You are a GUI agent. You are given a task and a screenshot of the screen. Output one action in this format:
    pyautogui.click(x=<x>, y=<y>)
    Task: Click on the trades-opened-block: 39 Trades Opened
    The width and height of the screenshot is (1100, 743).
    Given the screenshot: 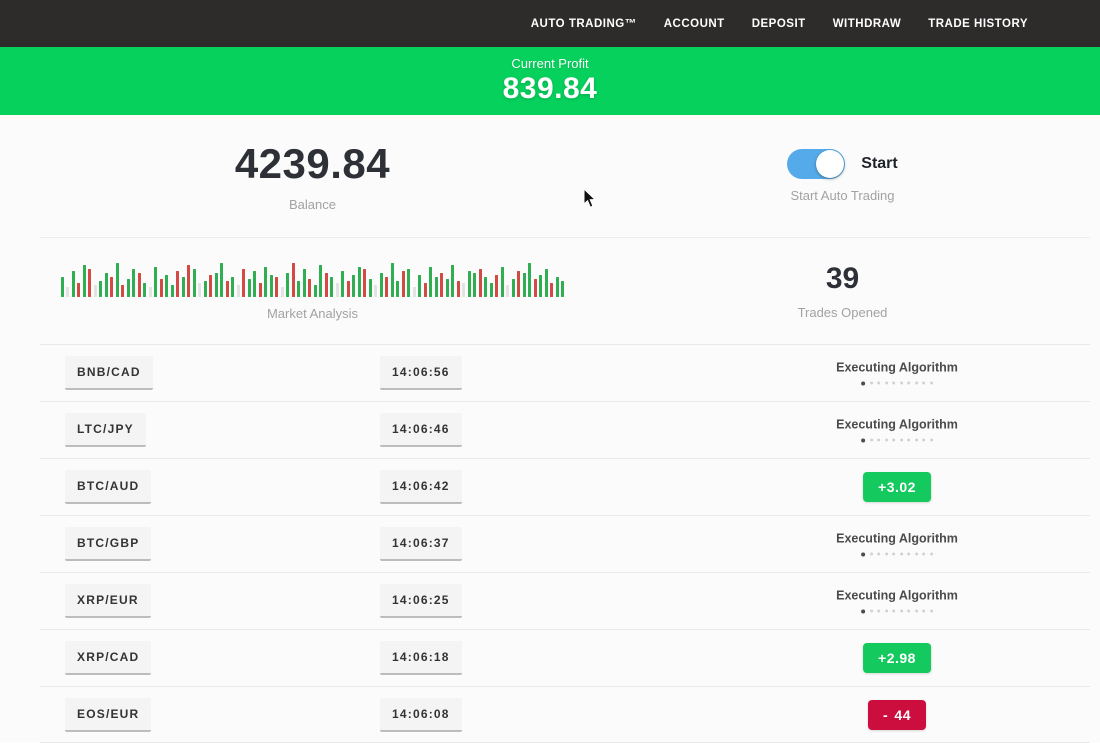 What is the action you would take?
    pyautogui.click(x=842, y=291)
    